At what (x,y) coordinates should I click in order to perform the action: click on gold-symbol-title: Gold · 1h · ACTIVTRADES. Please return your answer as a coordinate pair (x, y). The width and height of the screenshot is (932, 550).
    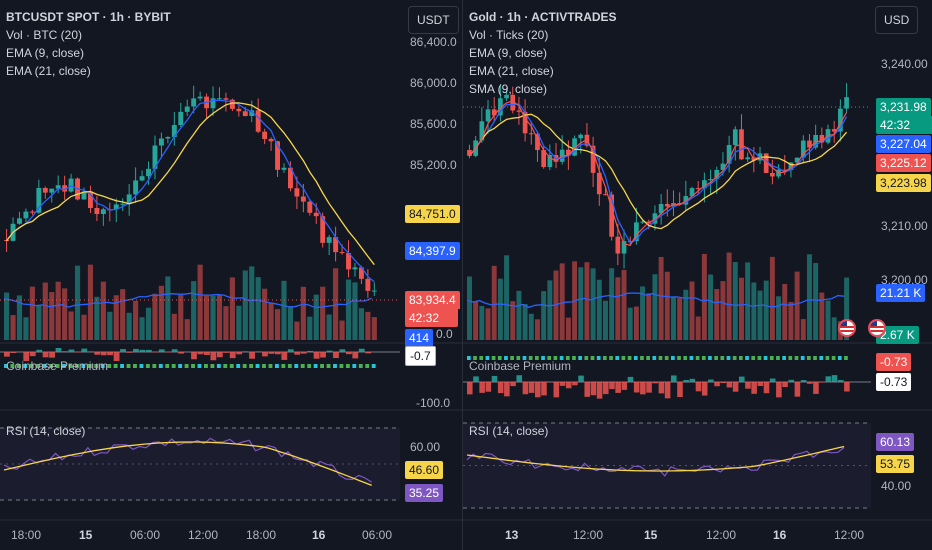
    Looking at the image, I should click on (543, 17).